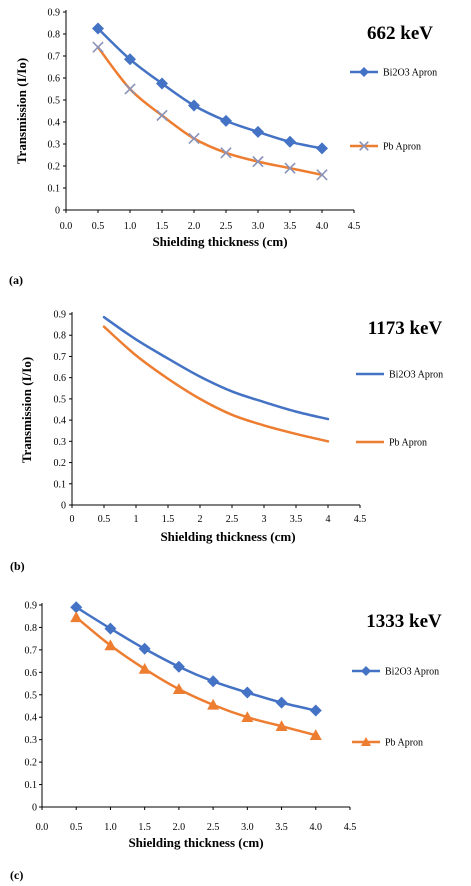  Describe the element at coordinates (136, 519) in the screenshot. I see `x-tick-label: 1` at that location.